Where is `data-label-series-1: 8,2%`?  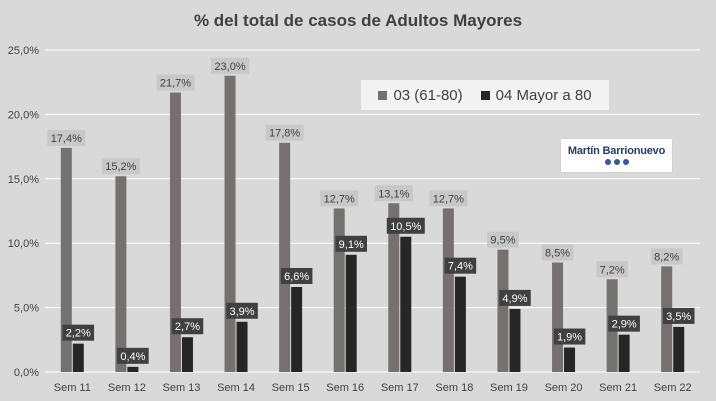
data-label-series-1: 8,2% is located at coordinates (666, 257).